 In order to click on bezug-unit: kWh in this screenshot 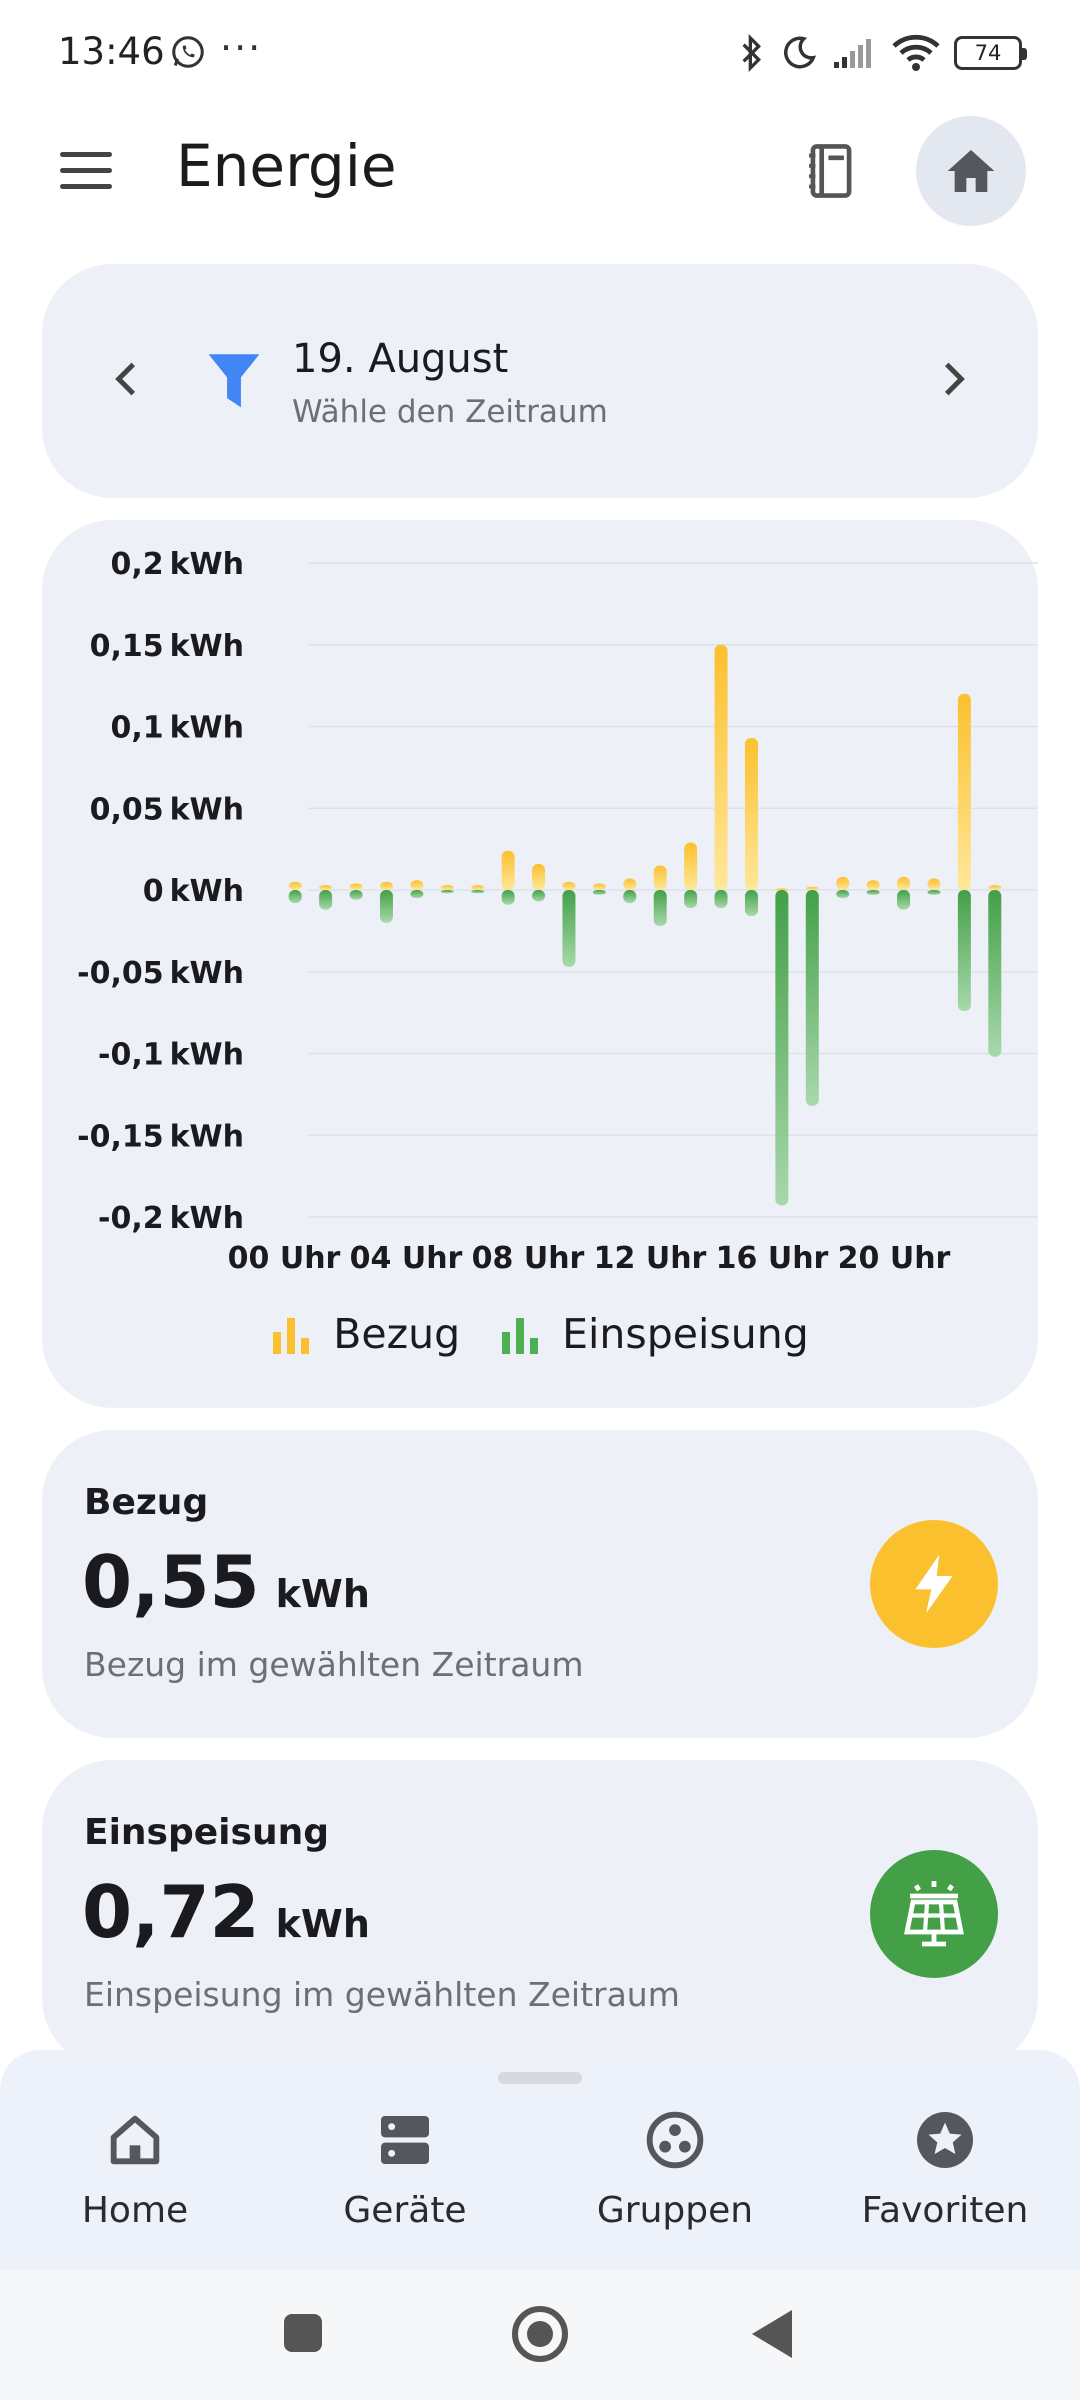, I will do `click(322, 1594)`.